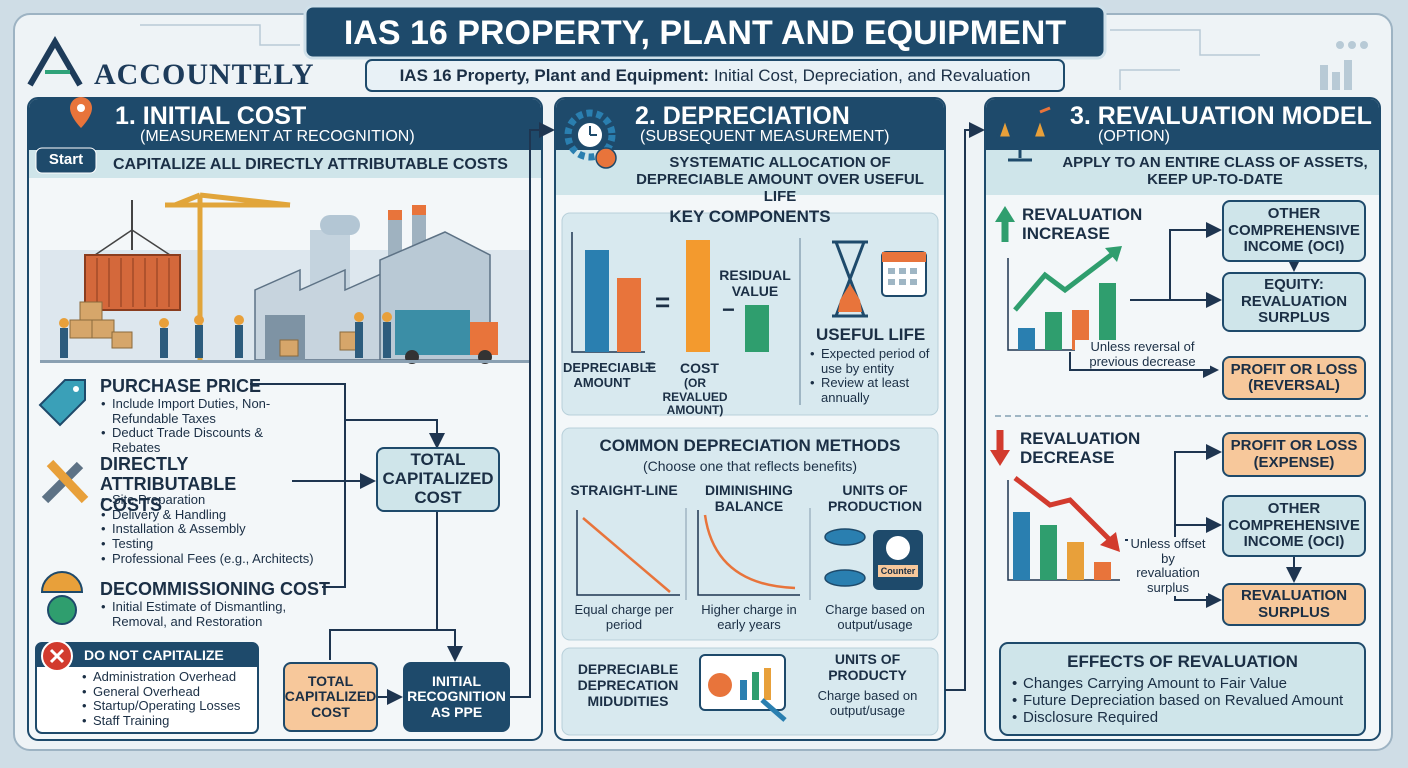 This screenshot has width=1408, height=768. What do you see at coordinates (749, 617) in the screenshot?
I see `method-desc: Higher charge in early years` at bounding box center [749, 617].